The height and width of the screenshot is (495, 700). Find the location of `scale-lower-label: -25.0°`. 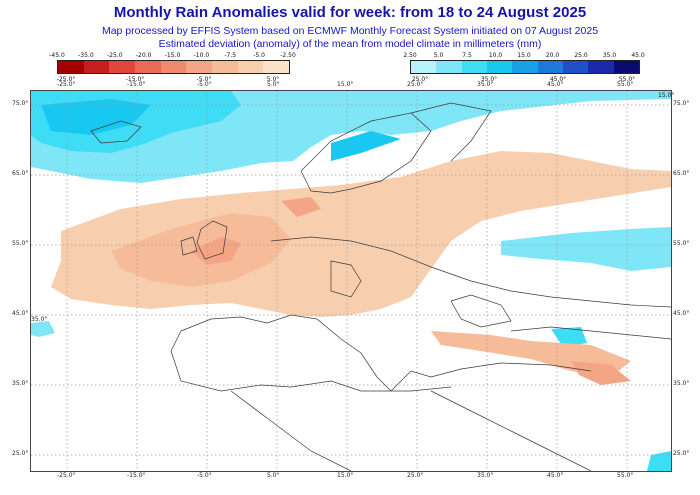

scale-lower-label: -25.0° is located at coordinates (66, 79).